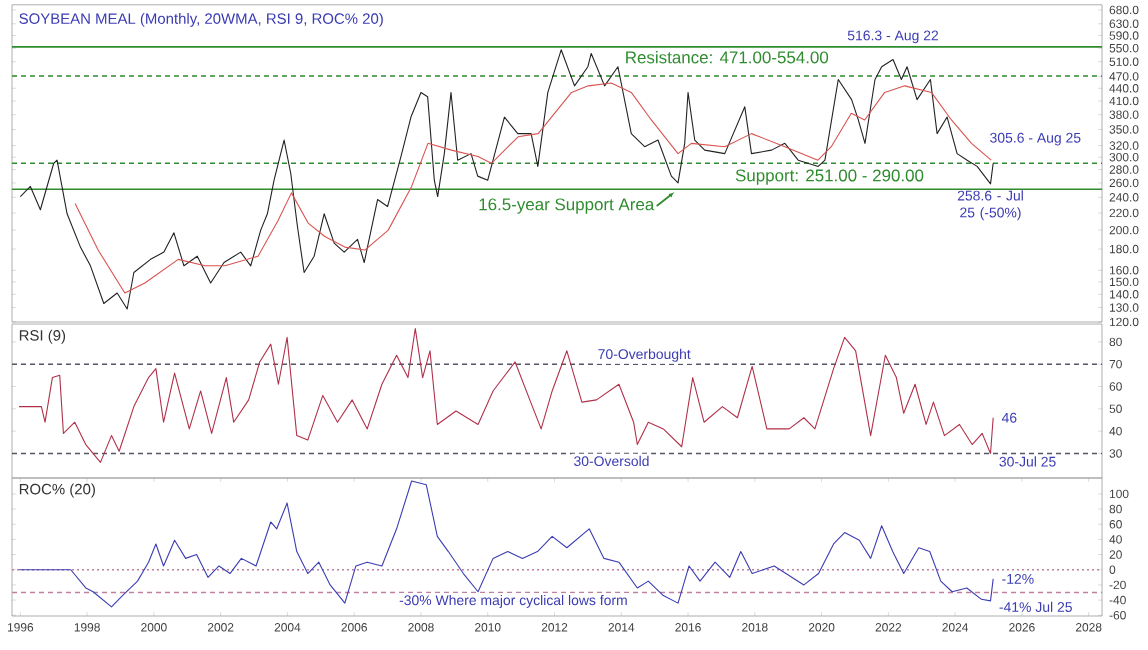 Image resolution: width=1148 pixels, height=650 pixels. I want to click on annotation: Support: 251.00 - 290.00, so click(829, 177).